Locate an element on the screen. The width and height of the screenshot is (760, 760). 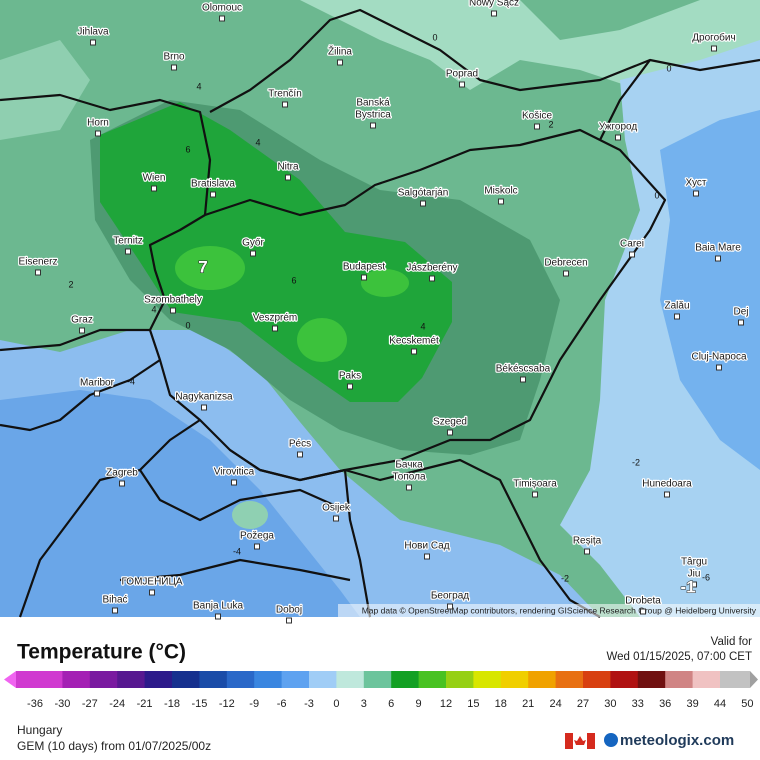
colorbar-tick-label: 6 is located at coordinates (391, 704).